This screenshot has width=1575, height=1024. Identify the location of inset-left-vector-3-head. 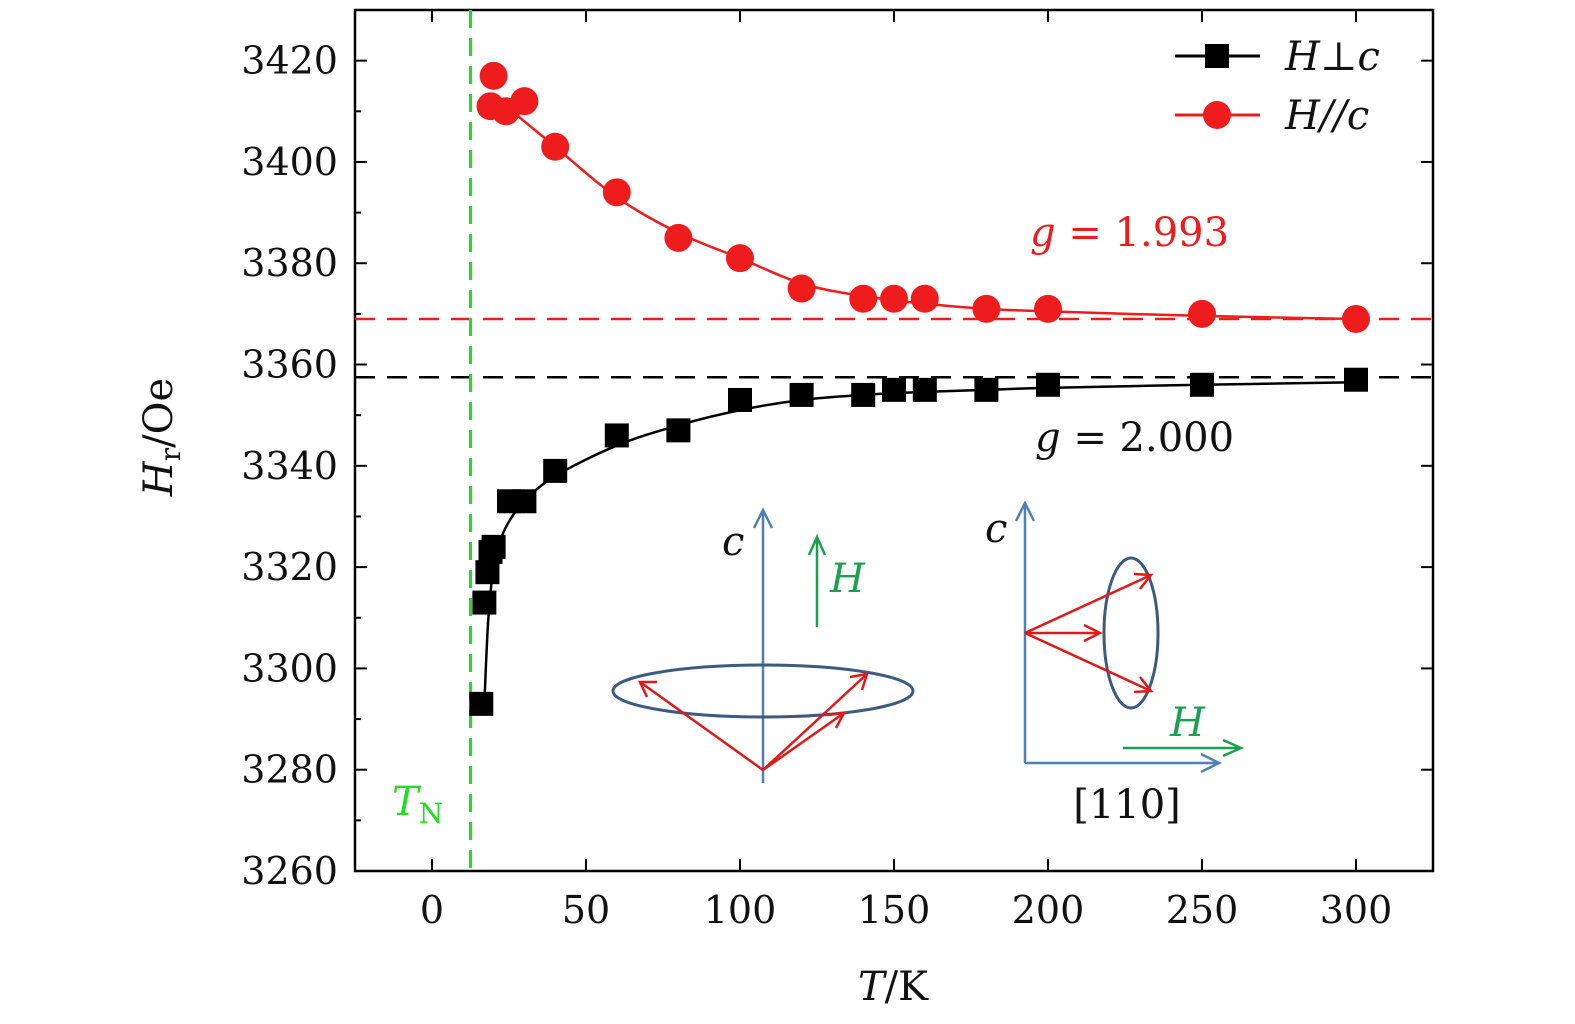
(836, 720).